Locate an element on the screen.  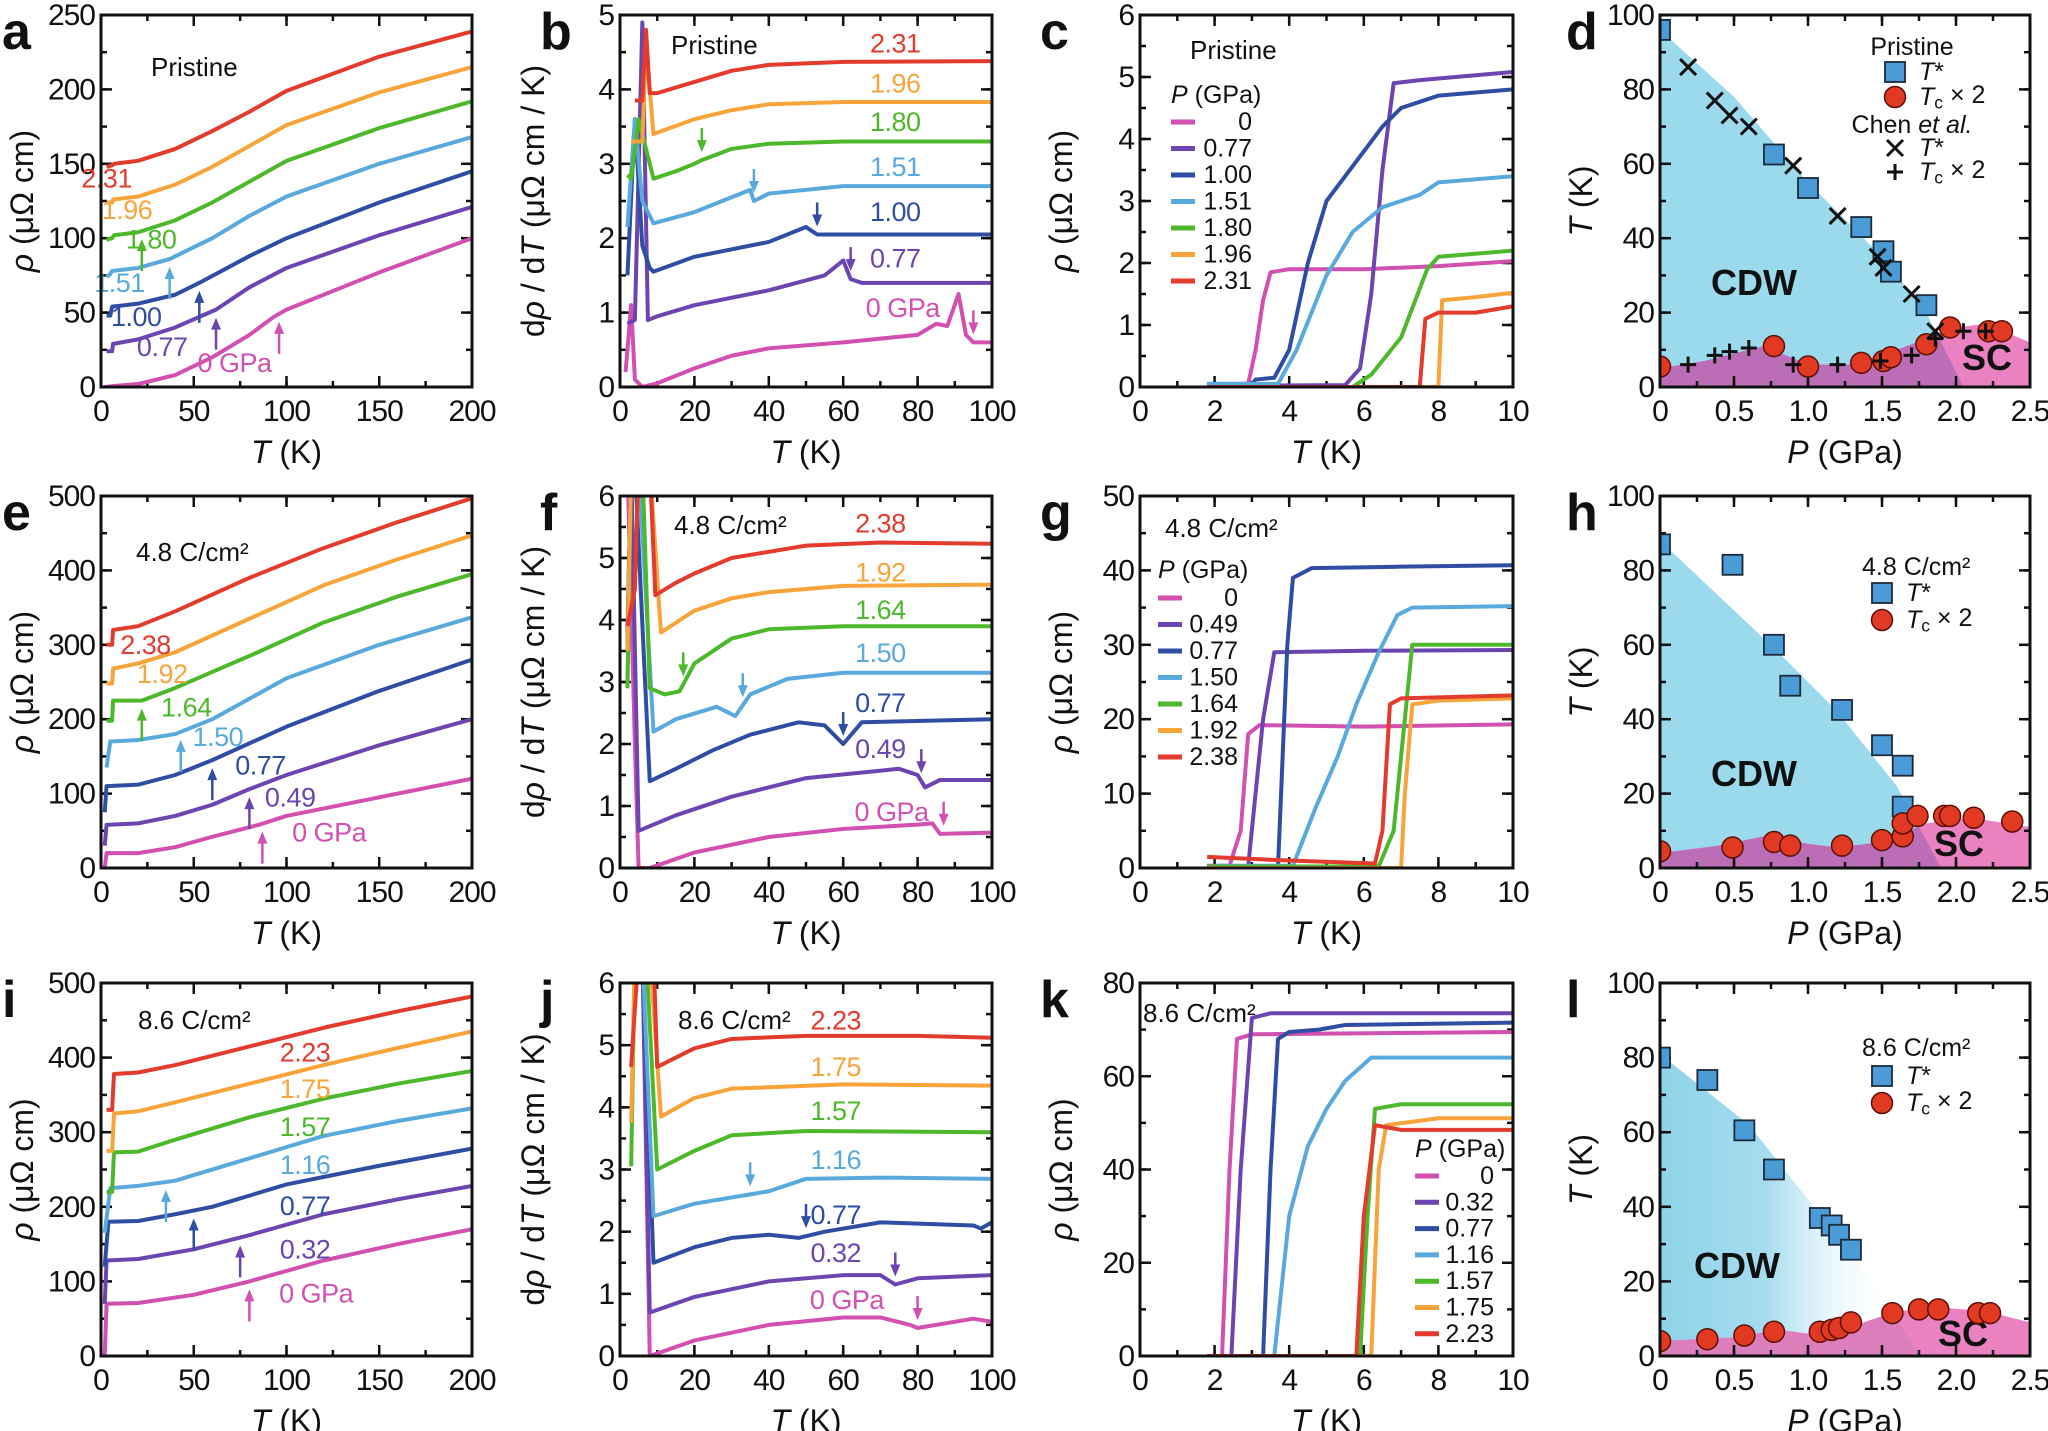
panel-letter: h is located at coordinates (1582, 513).